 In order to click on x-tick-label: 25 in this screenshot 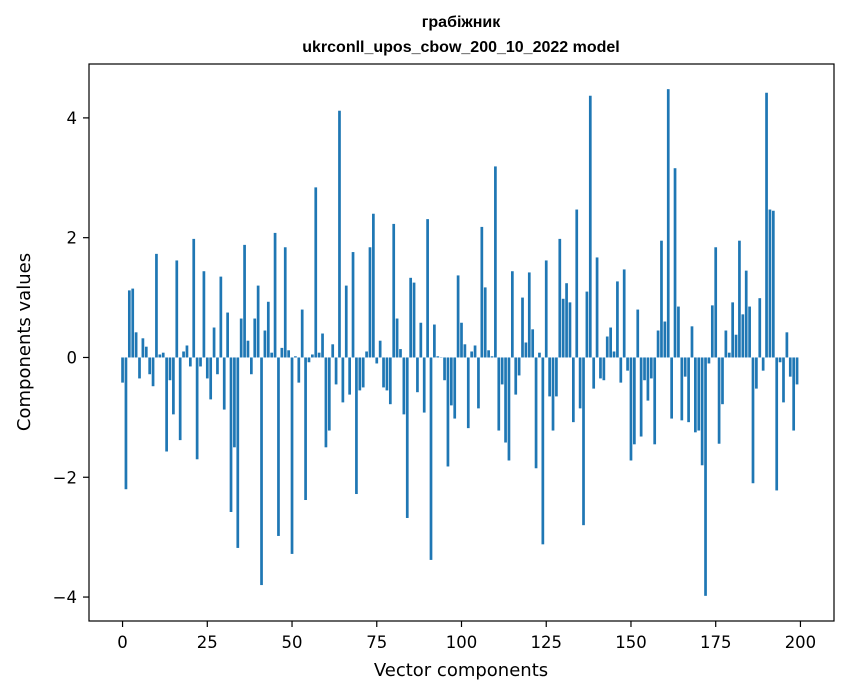, I will do `click(207, 642)`.